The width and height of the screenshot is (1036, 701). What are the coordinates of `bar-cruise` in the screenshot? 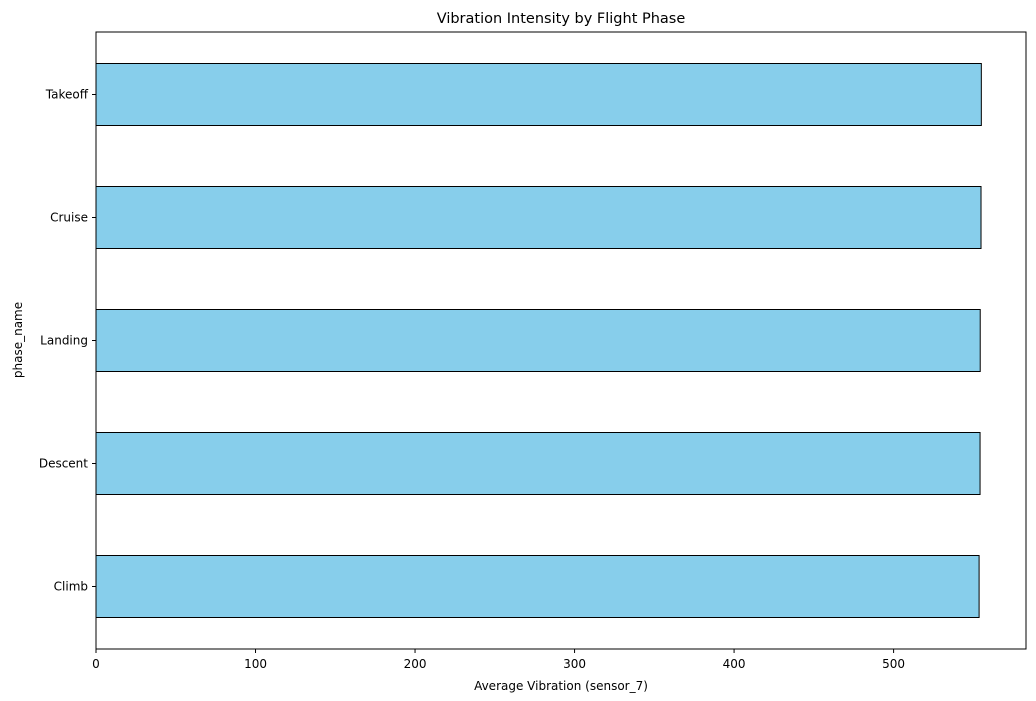 It's located at (538, 217).